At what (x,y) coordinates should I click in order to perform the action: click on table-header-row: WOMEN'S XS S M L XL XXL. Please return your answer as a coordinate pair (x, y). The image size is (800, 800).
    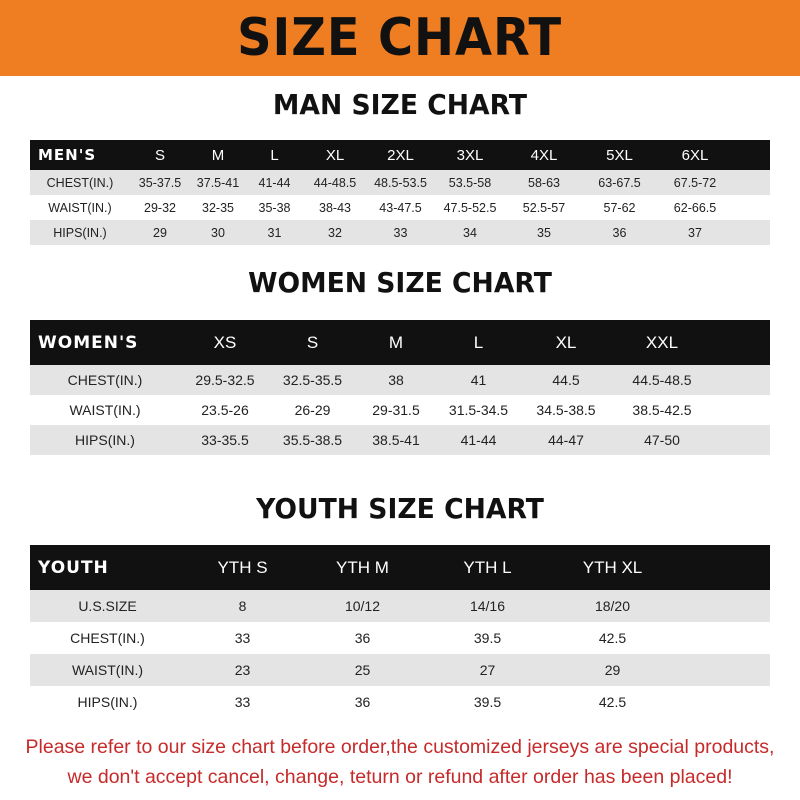
    Looking at the image, I should click on (400, 342).